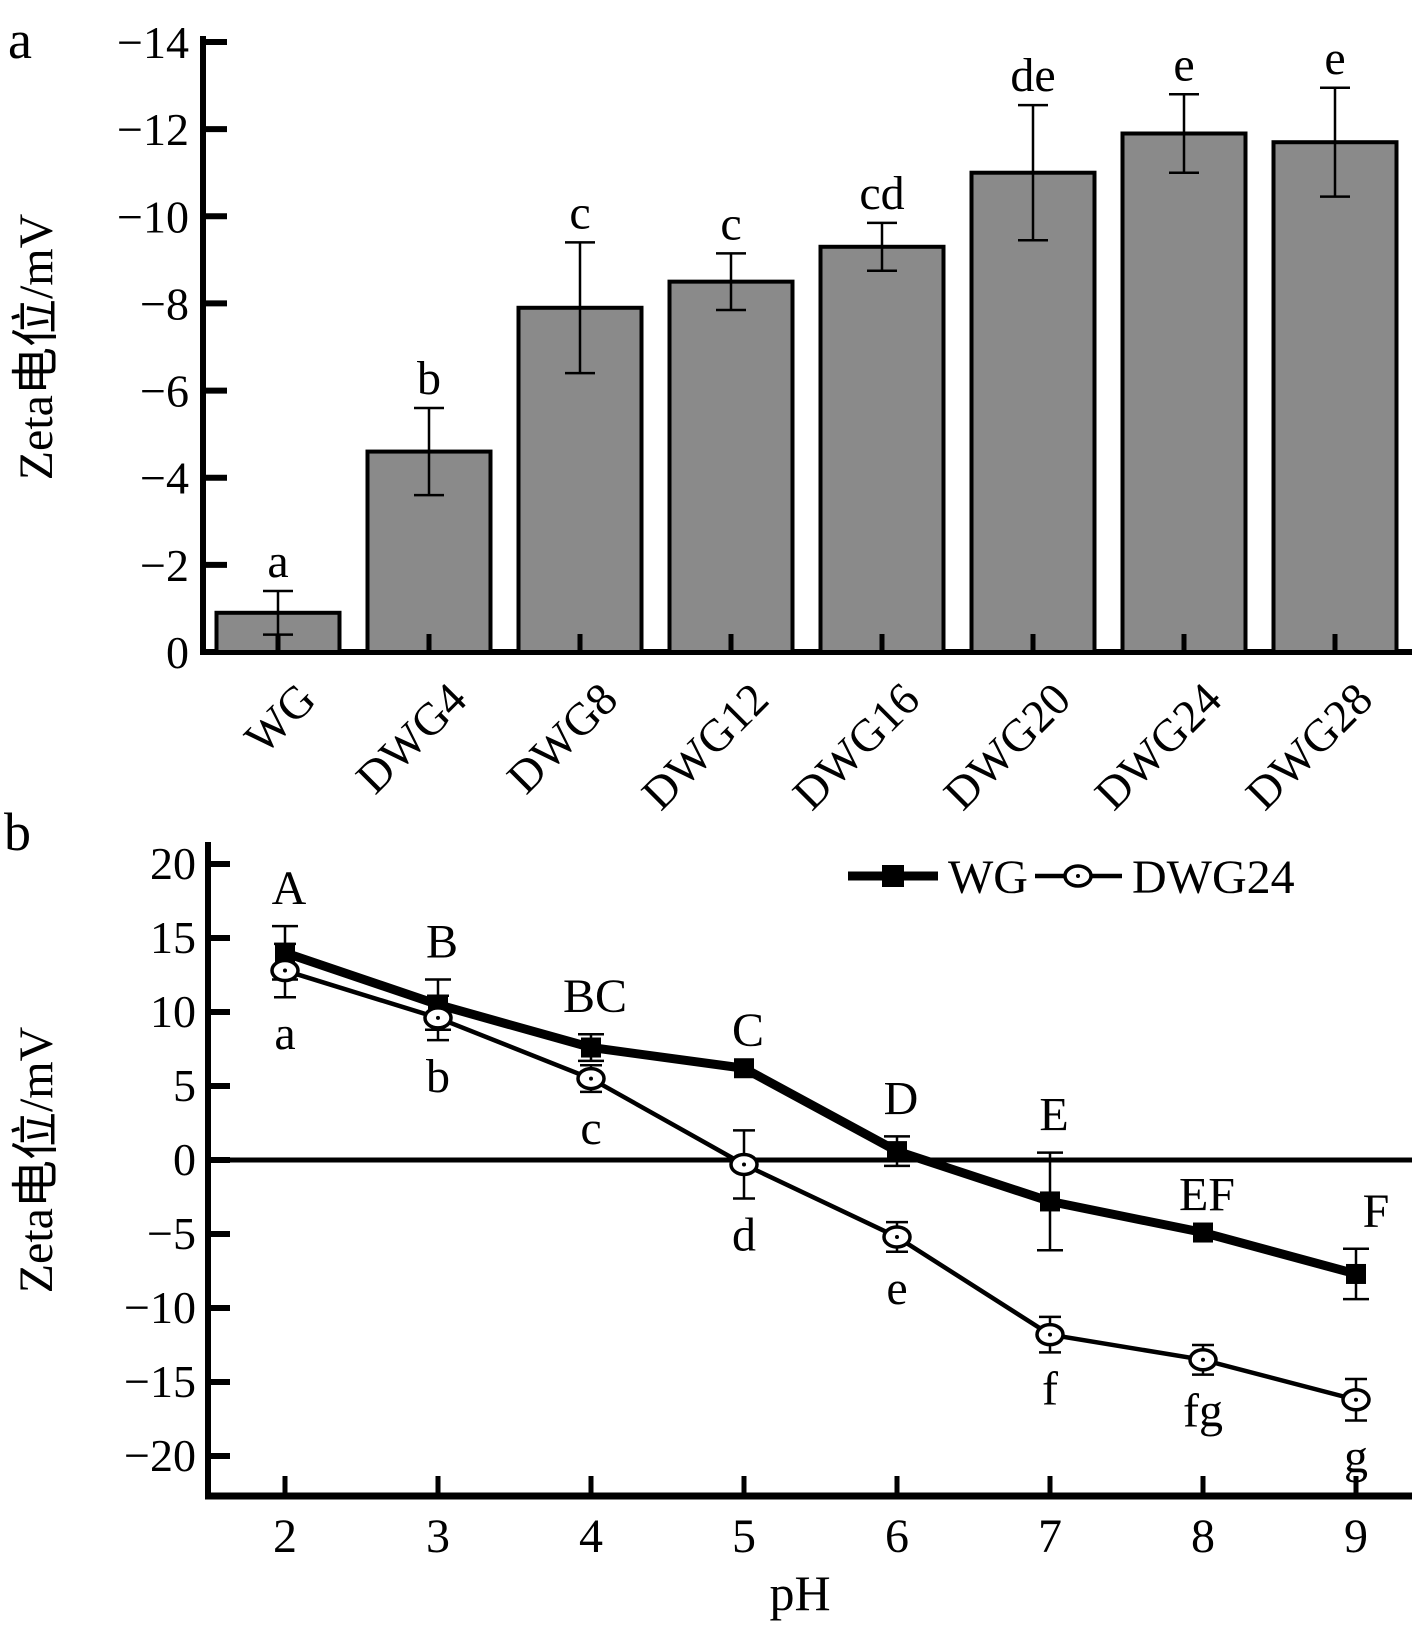  I want to click on category-label-DWG20: DWG20, so click(1007, 746).